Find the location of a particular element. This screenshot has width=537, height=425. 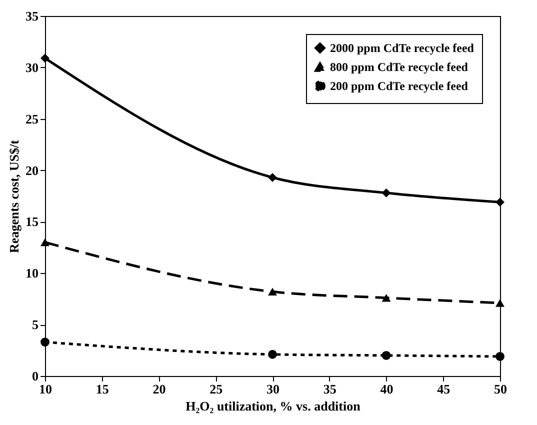

x-tick-label: 40 is located at coordinates (387, 389).